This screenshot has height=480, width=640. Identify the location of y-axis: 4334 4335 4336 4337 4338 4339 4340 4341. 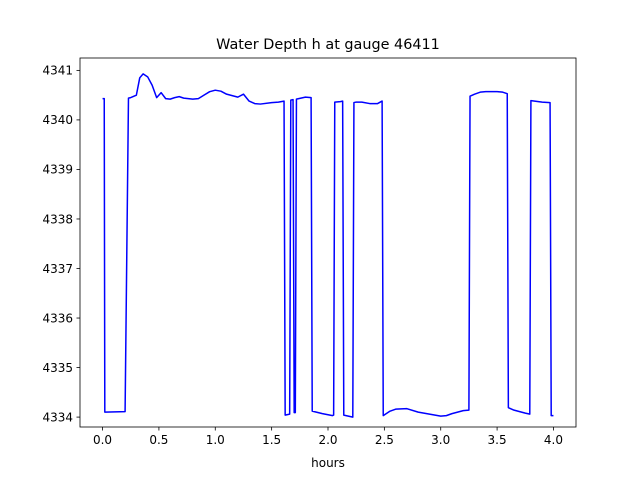
(61, 244).